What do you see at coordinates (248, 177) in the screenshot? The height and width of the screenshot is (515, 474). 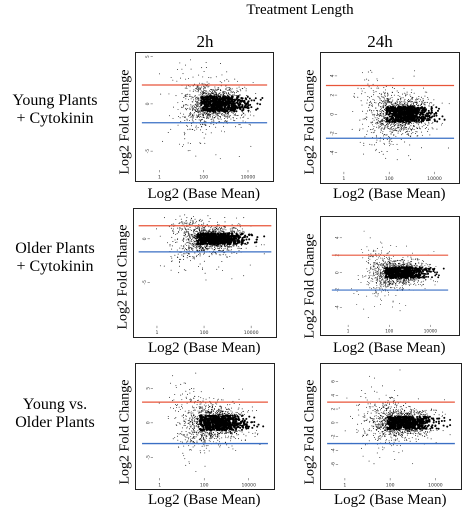 I see `x-tick-label: 10000` at bounding box center [248, 177].